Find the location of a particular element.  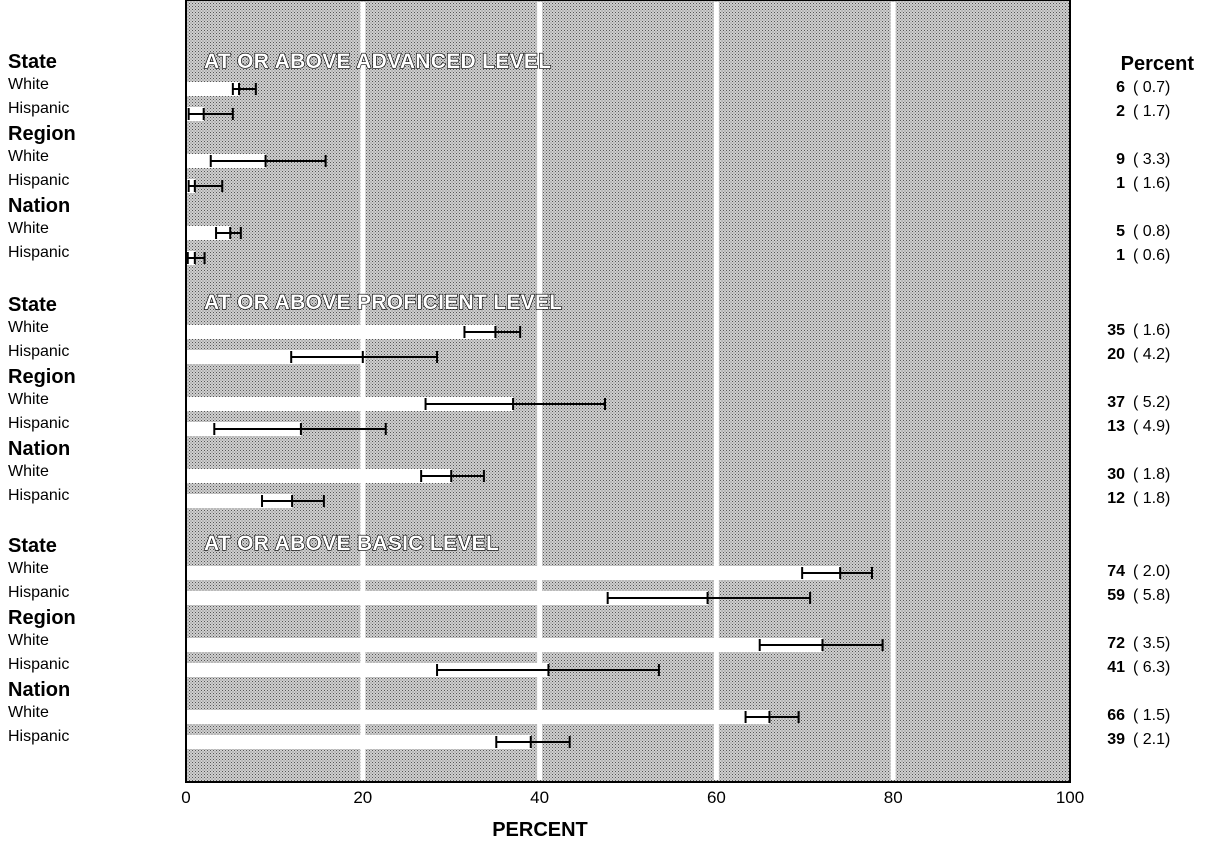

se-label: ( 2.1) is located at coordinates (1151, 739).